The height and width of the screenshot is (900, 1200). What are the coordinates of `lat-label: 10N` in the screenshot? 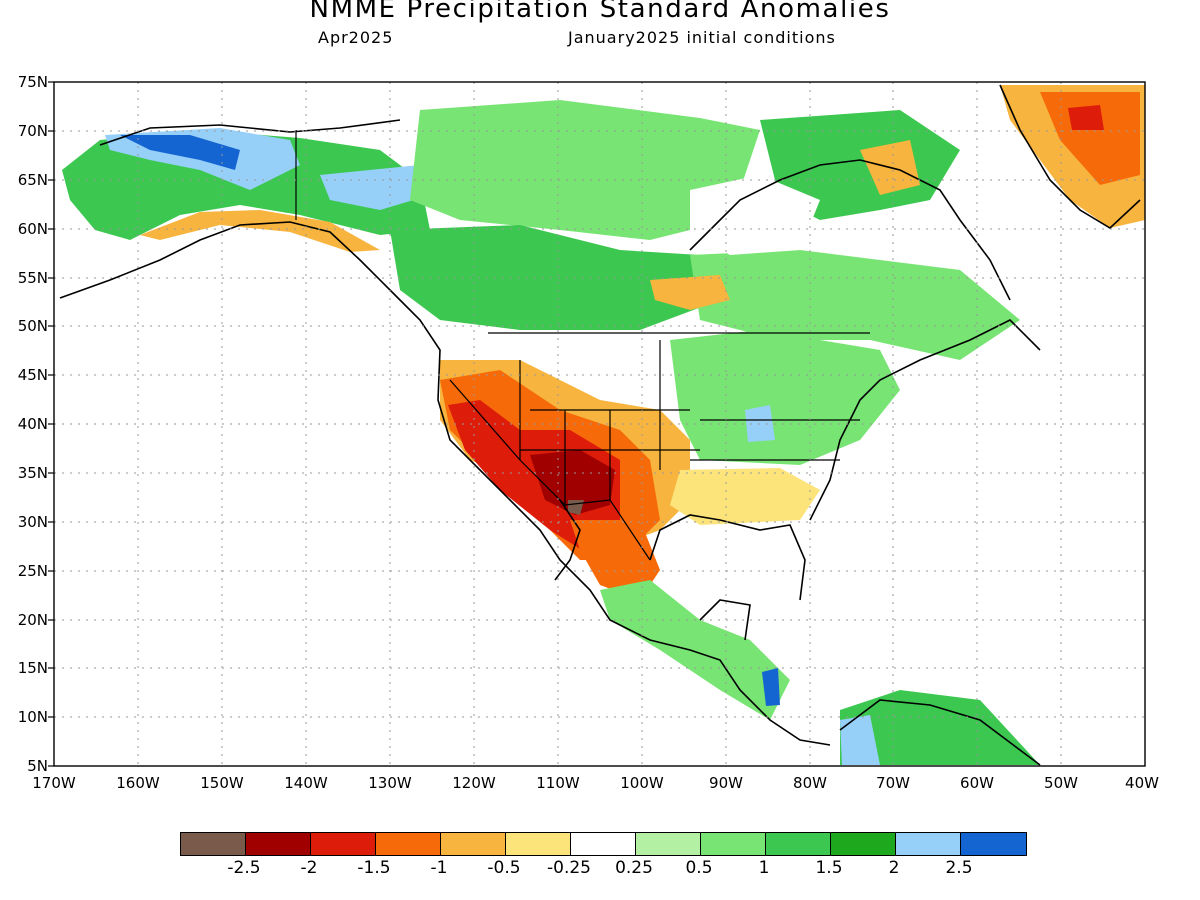 It's located at (32, 717).